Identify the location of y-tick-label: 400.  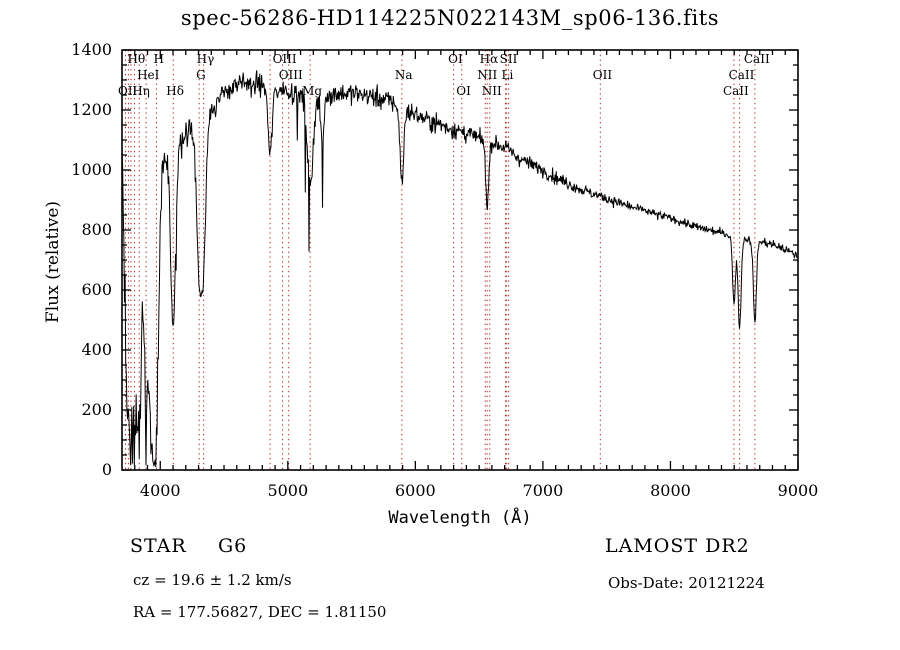
(96, 349).